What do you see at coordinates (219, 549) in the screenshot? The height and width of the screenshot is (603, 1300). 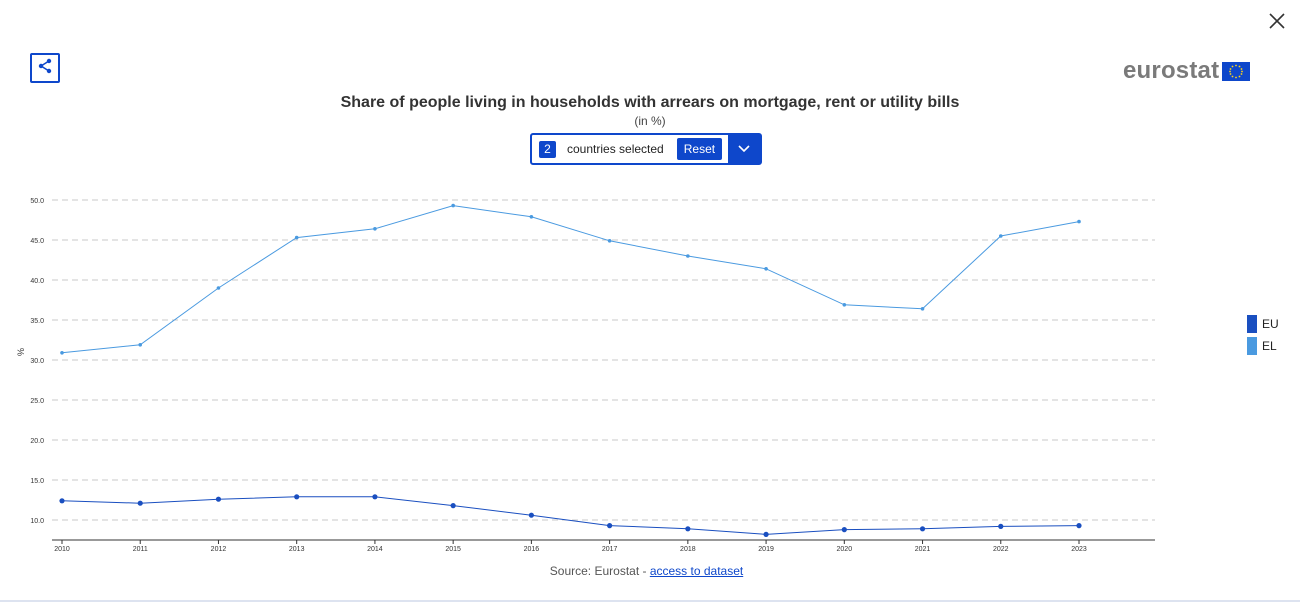 I see `x-tick-label: 2012` at bounding box center [219, 549].